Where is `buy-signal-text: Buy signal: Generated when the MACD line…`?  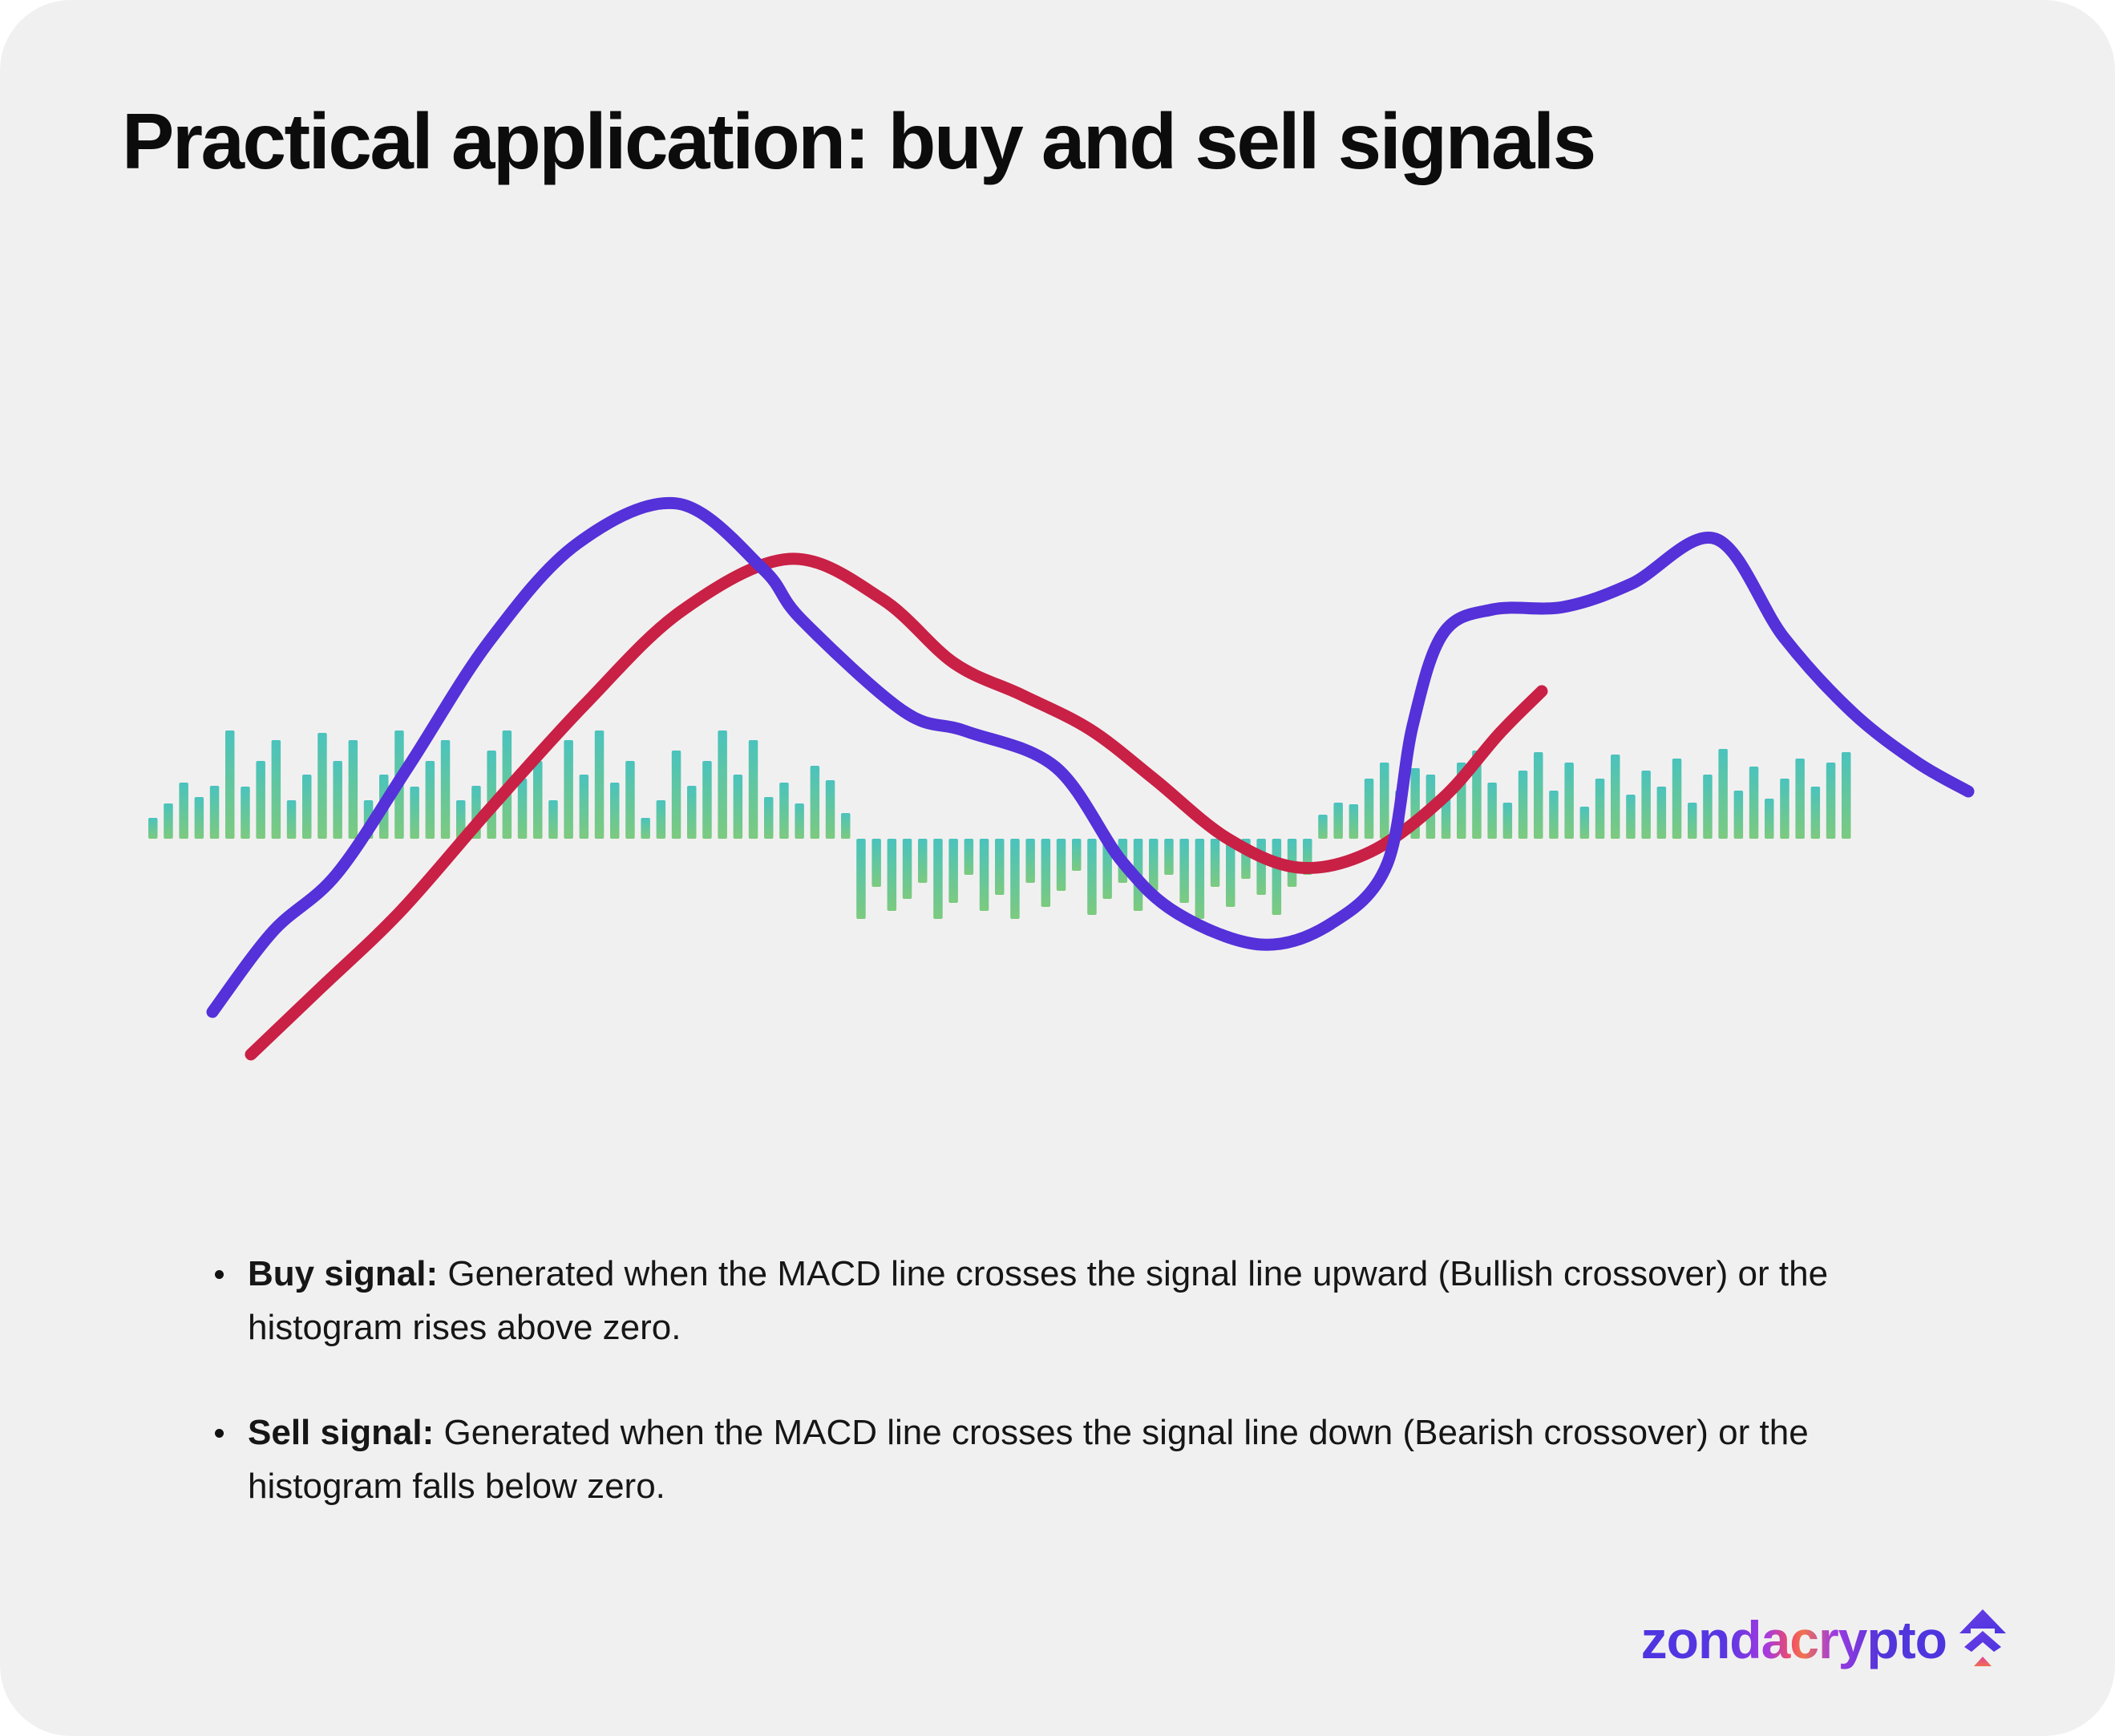
buy-signal-text: Buy signal: Generated when the MACD line… is located at coordinates (1093, 1301).